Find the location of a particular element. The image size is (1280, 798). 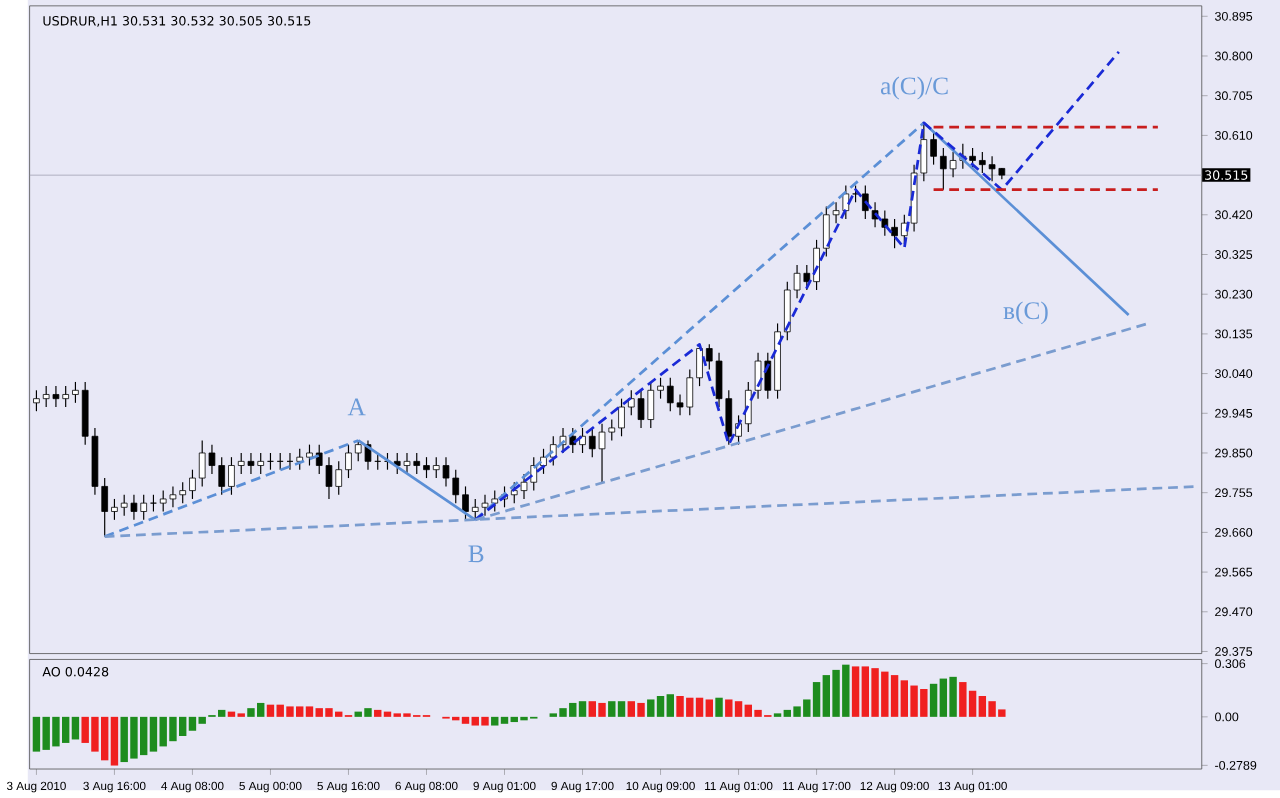

annotation: B is located at coordinates (476, 553).